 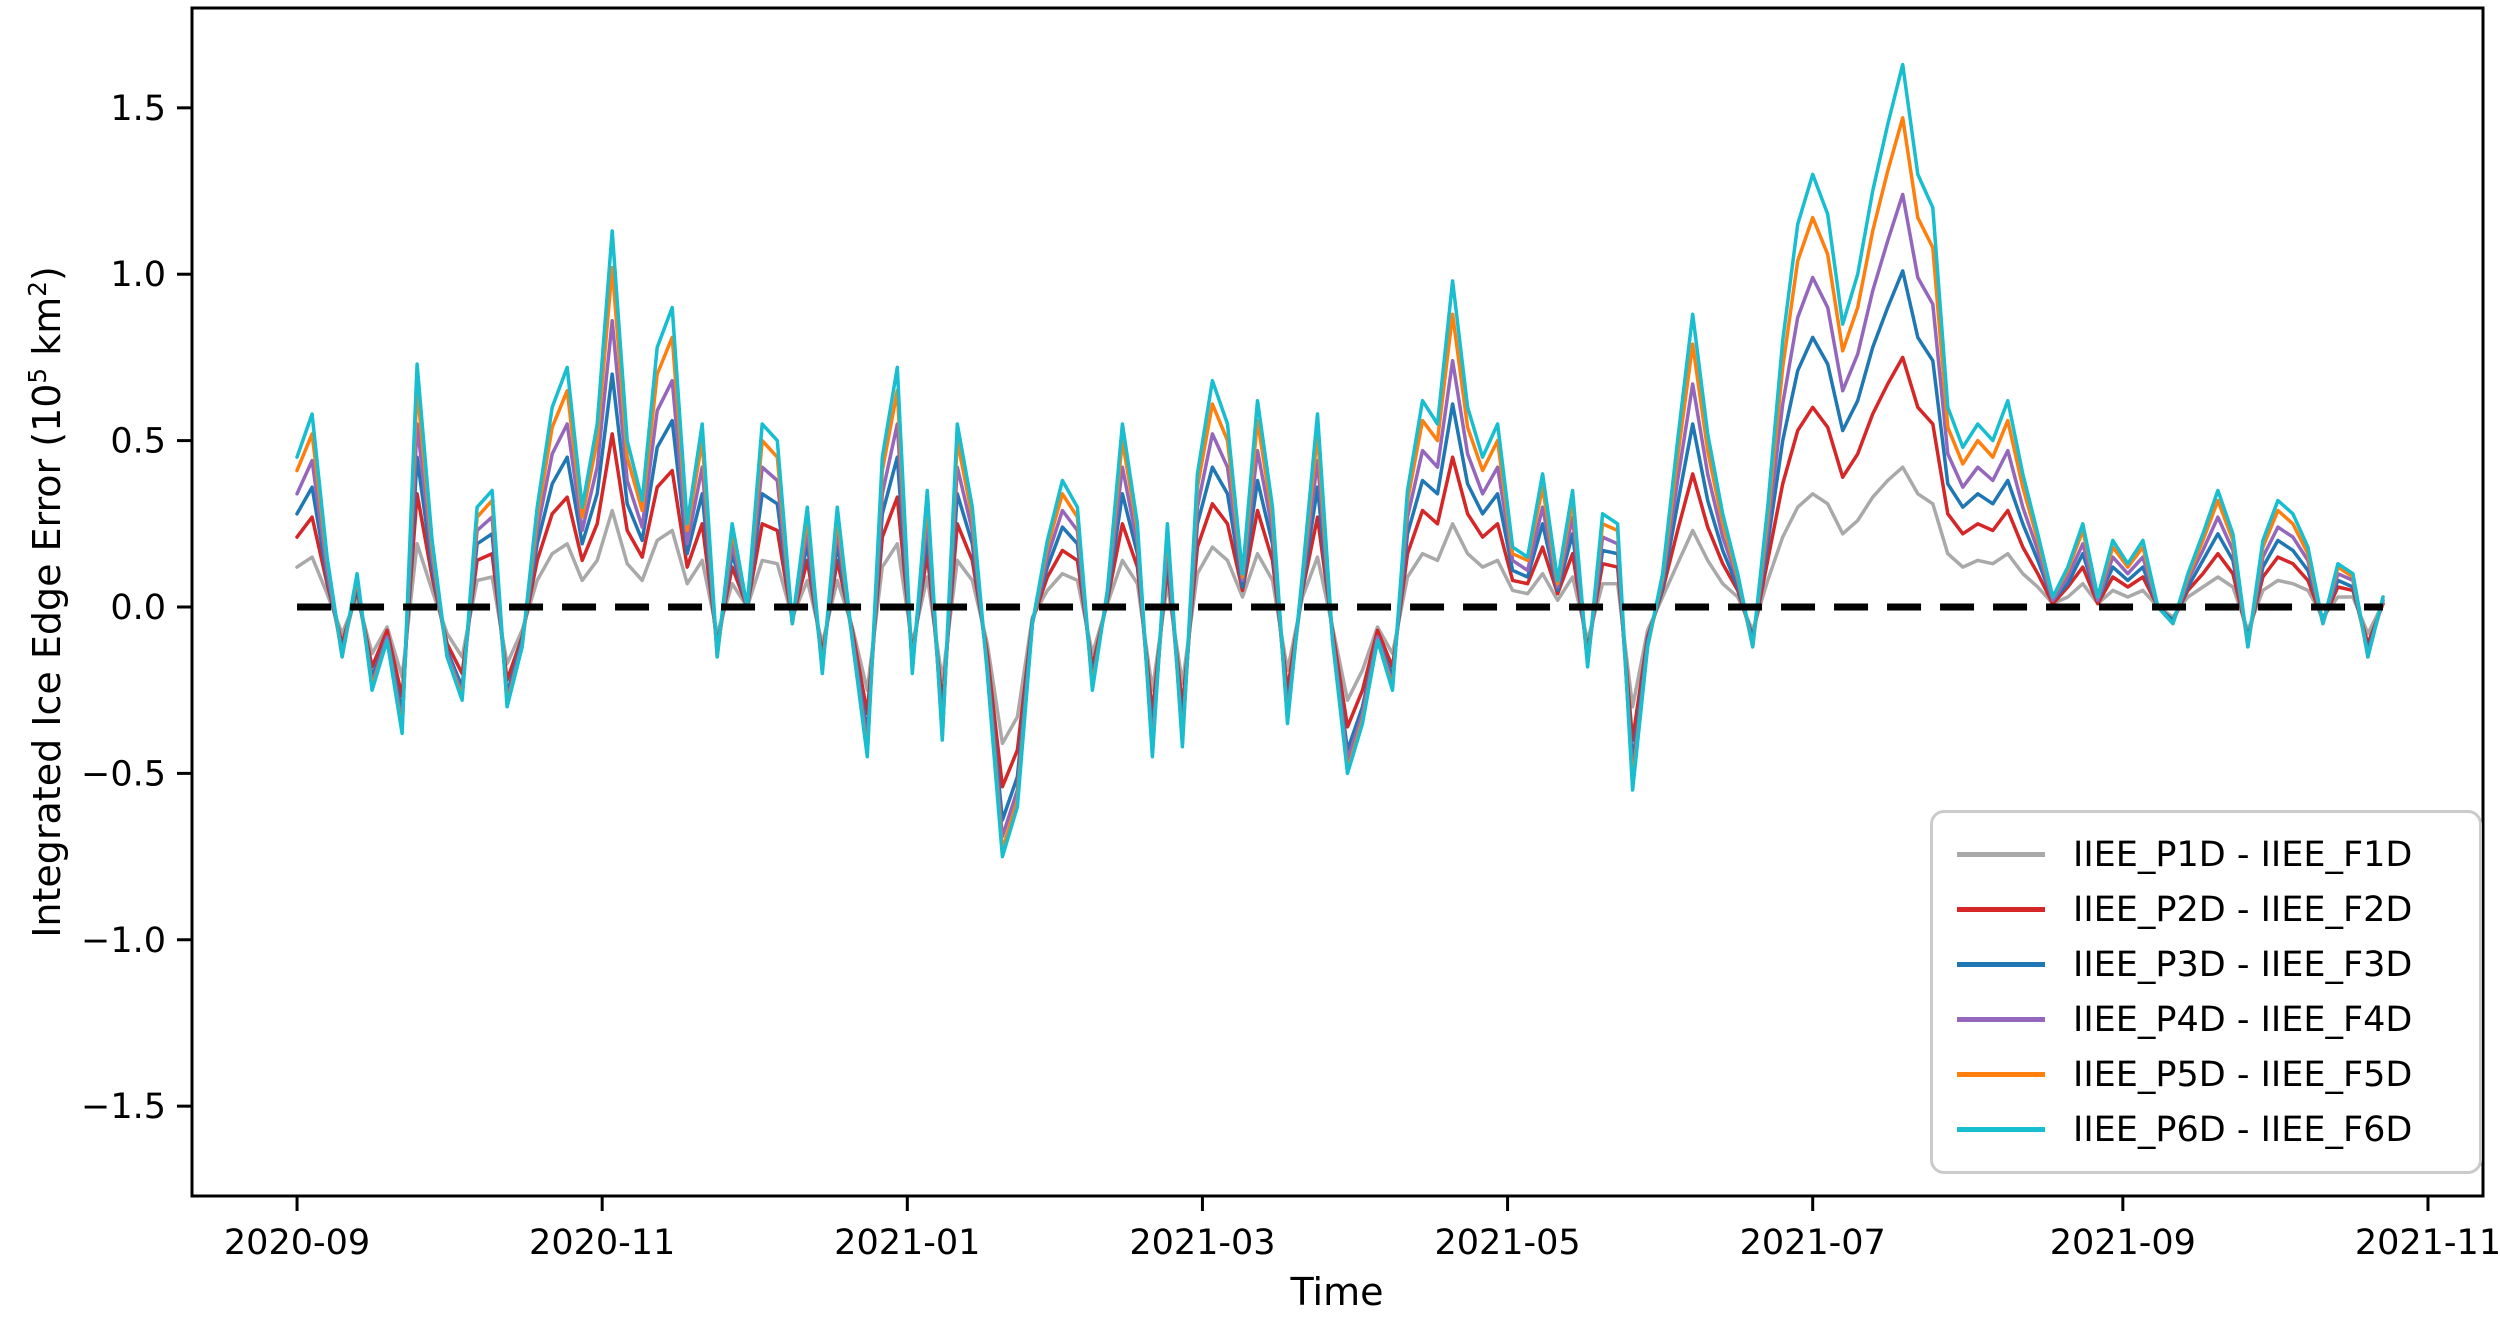 I want to click on x-tick-label: 2020-09, so click(x=297, y=1243).